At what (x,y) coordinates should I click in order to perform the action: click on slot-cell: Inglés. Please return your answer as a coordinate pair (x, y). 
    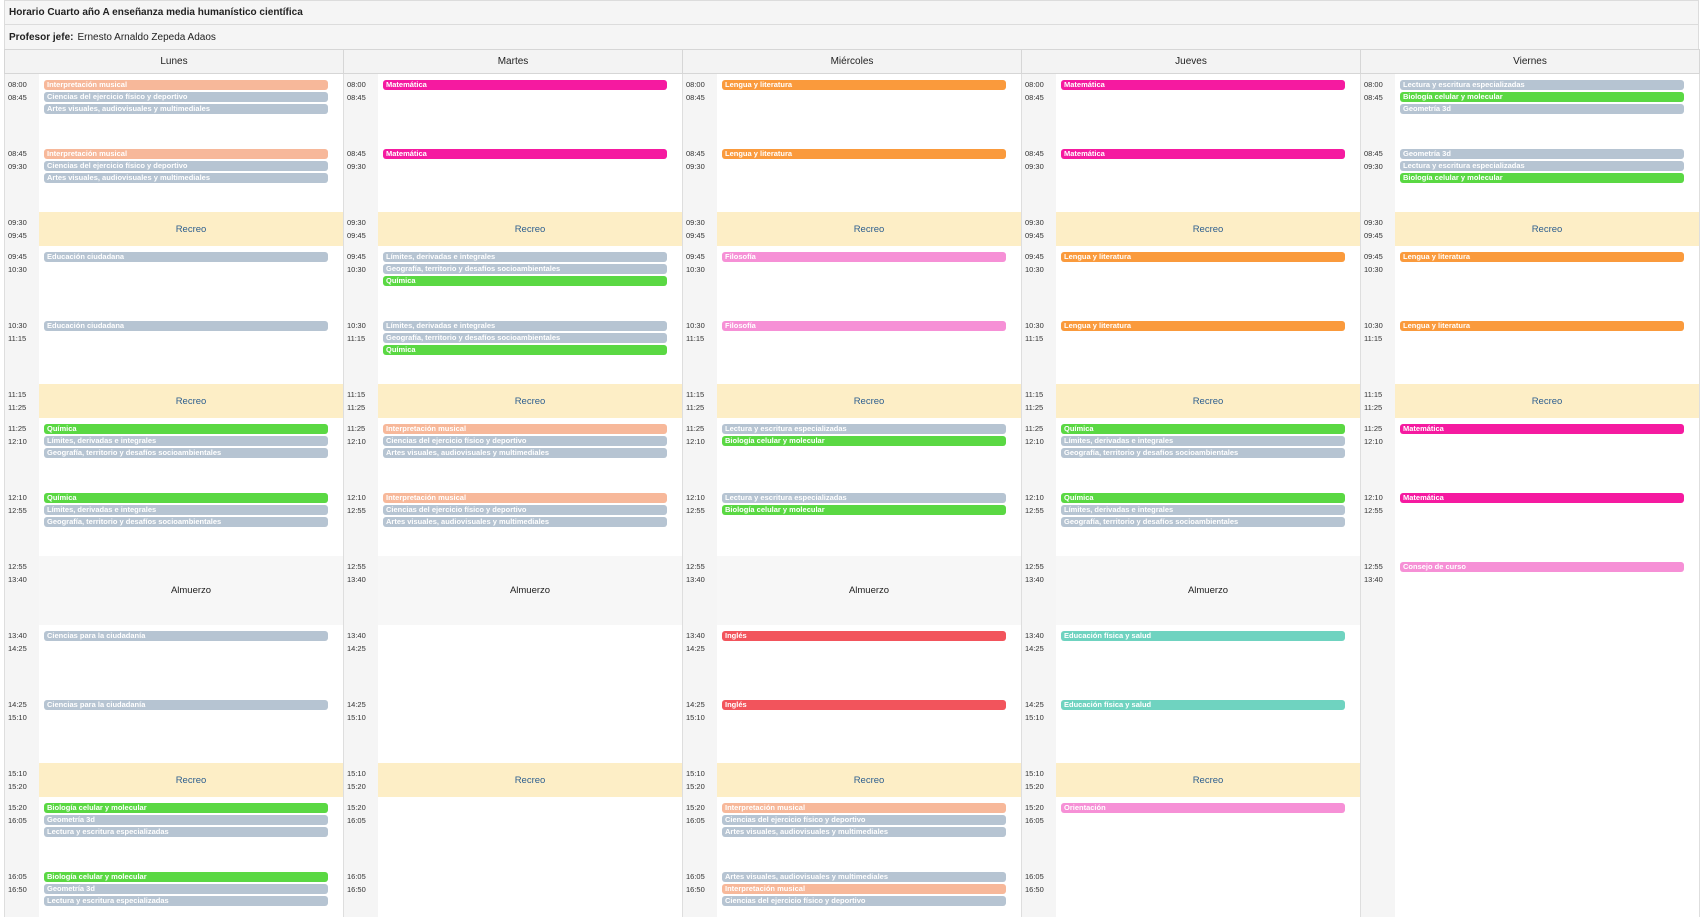
    Looking at the image, I should click on (869, 729).